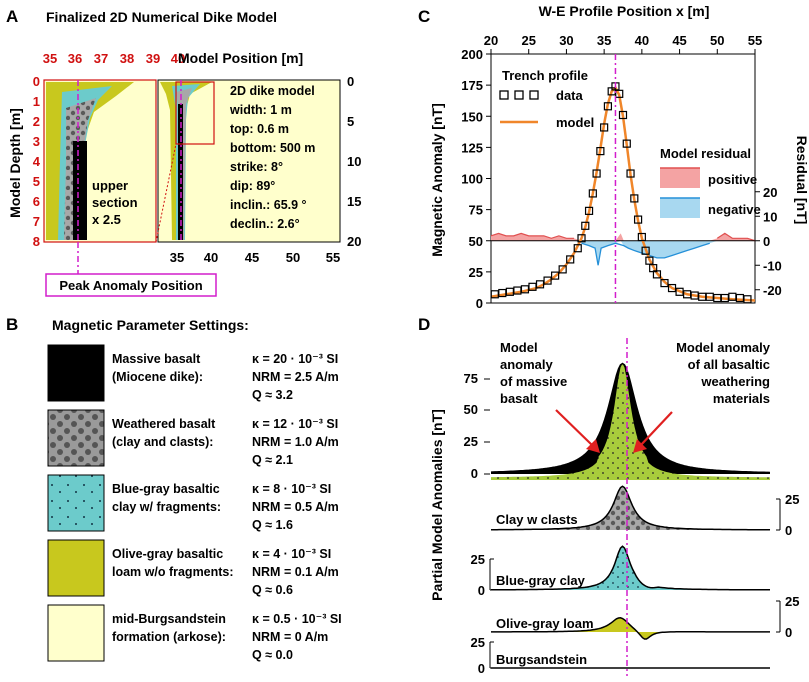  What do you see at coordinates (76, 373) in the screenshot?
I see `swatch-massive` at bounding box center [76, 373].